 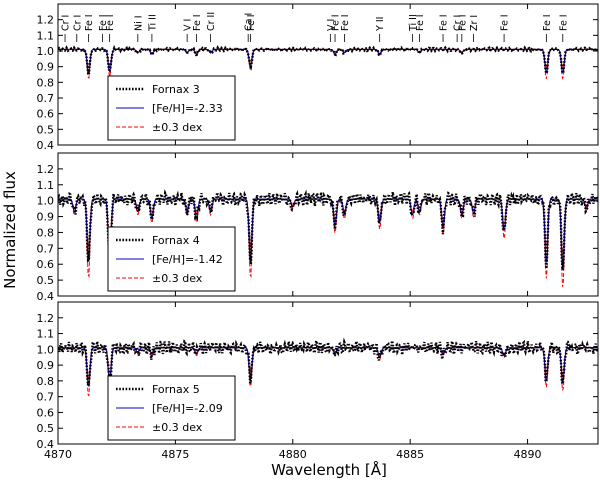 I want to click on offset-high-series, so click(x=328, y=64).